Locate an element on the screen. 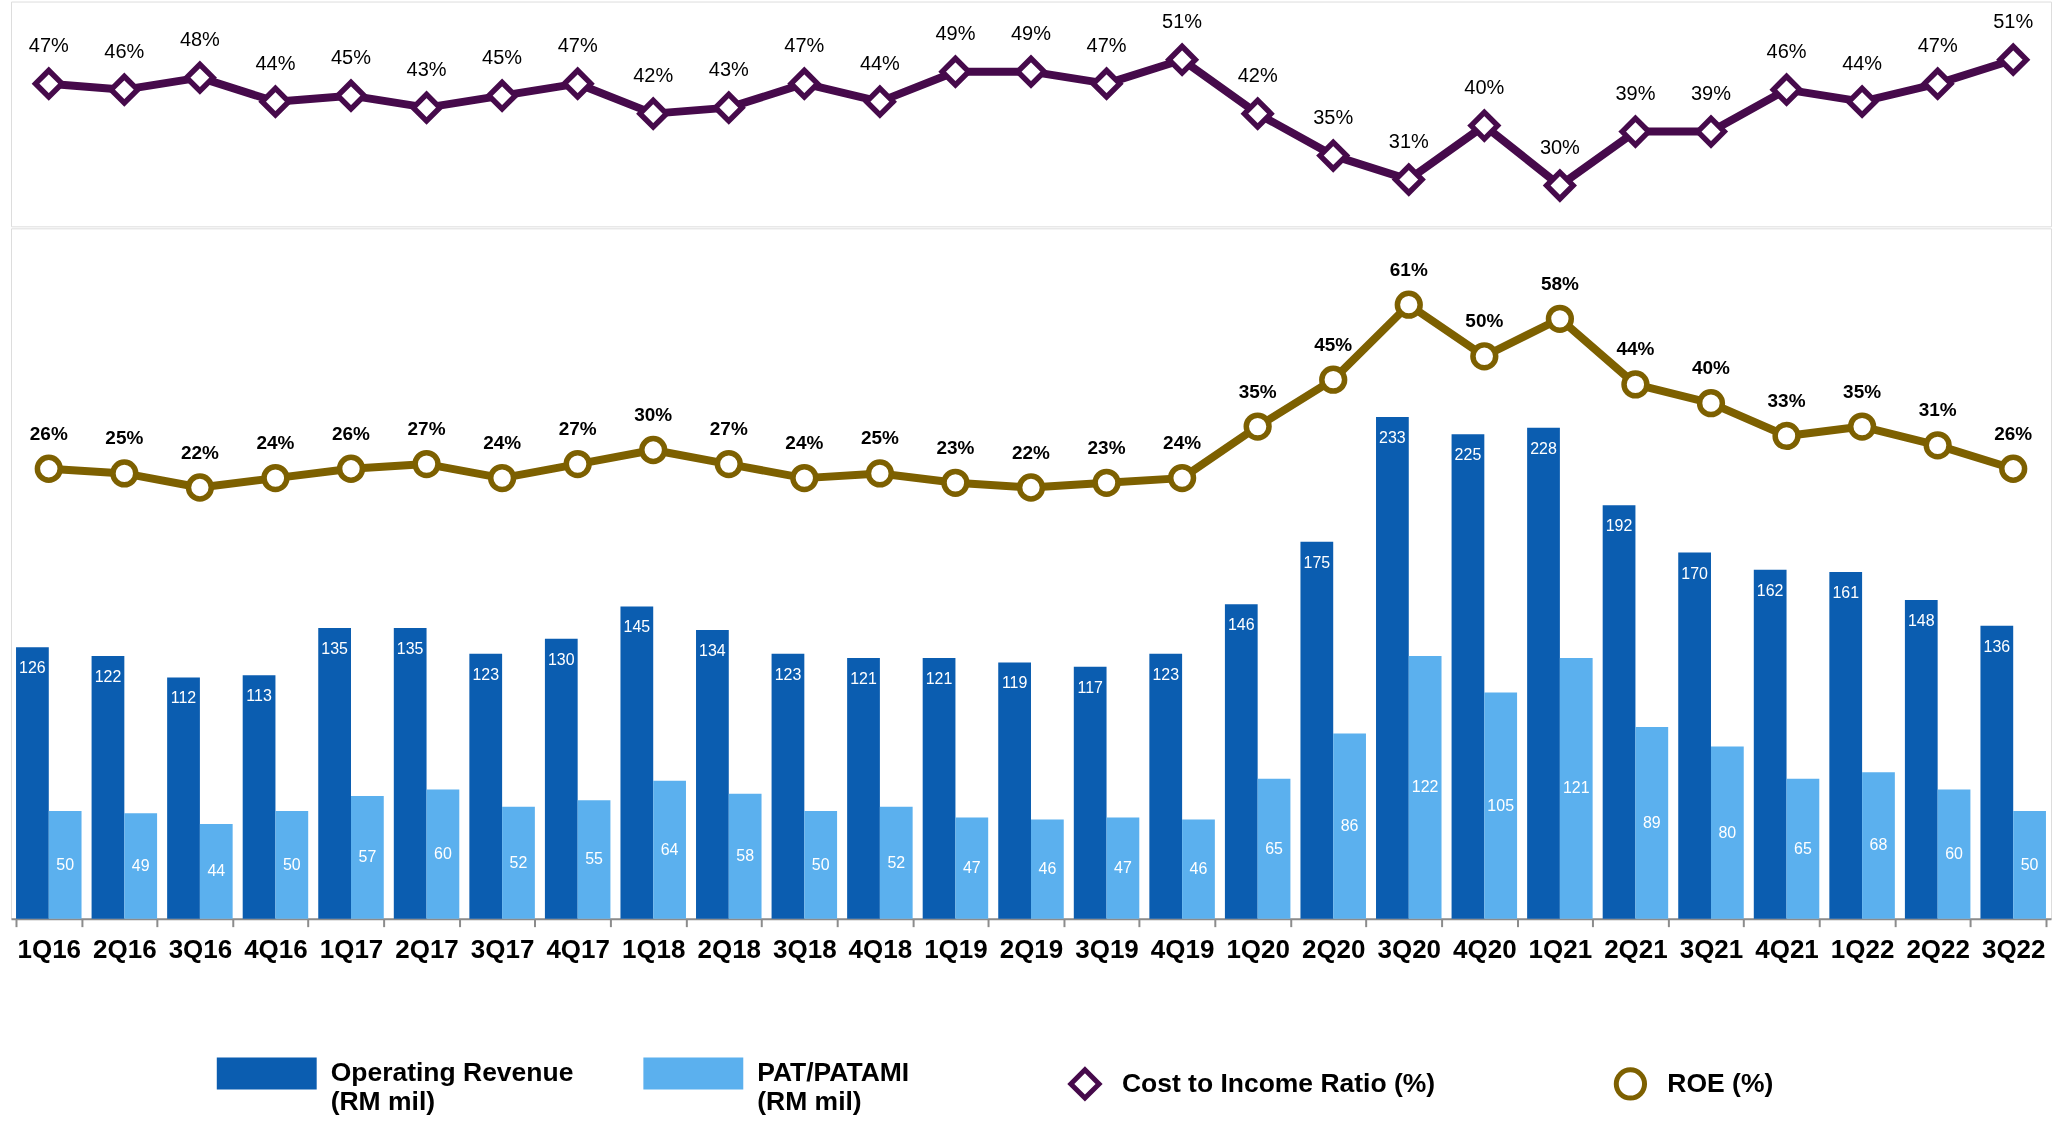 The image size is (2052, 1121). x-tick-label: 2Q19 is located at coordinates (1031, 949).